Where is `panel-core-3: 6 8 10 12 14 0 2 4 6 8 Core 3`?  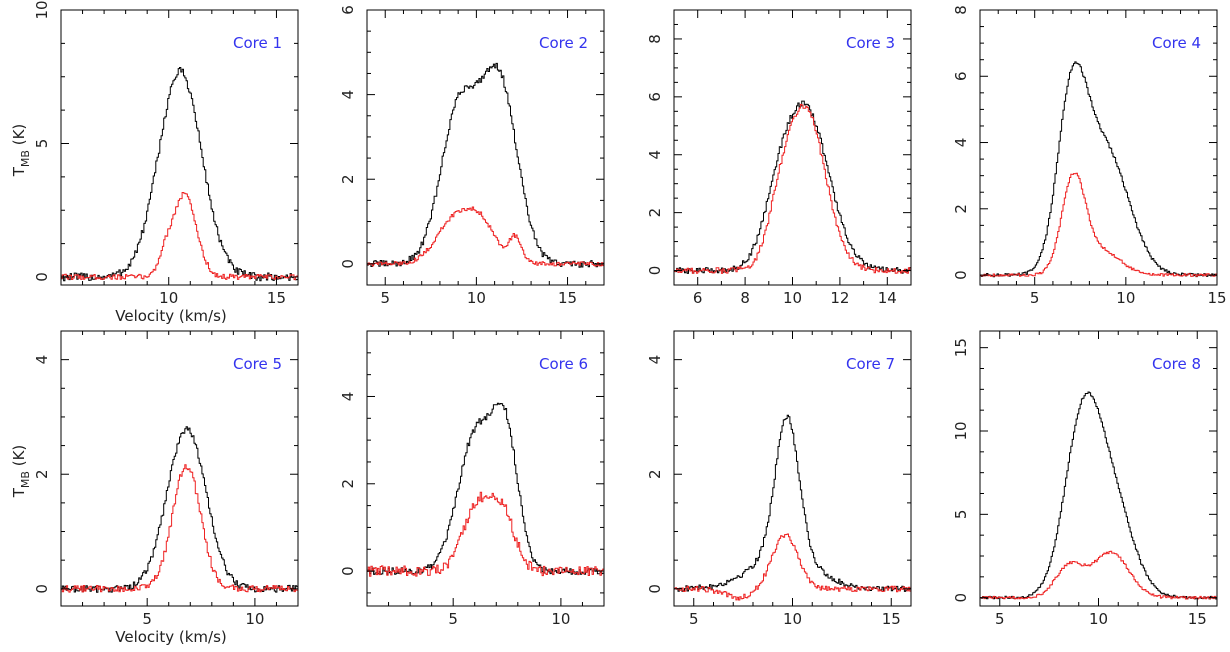 panel-core-3: 6 8 10 12 14 0 2 4 6 8 Core 3 is located at coordinates (779, 158).